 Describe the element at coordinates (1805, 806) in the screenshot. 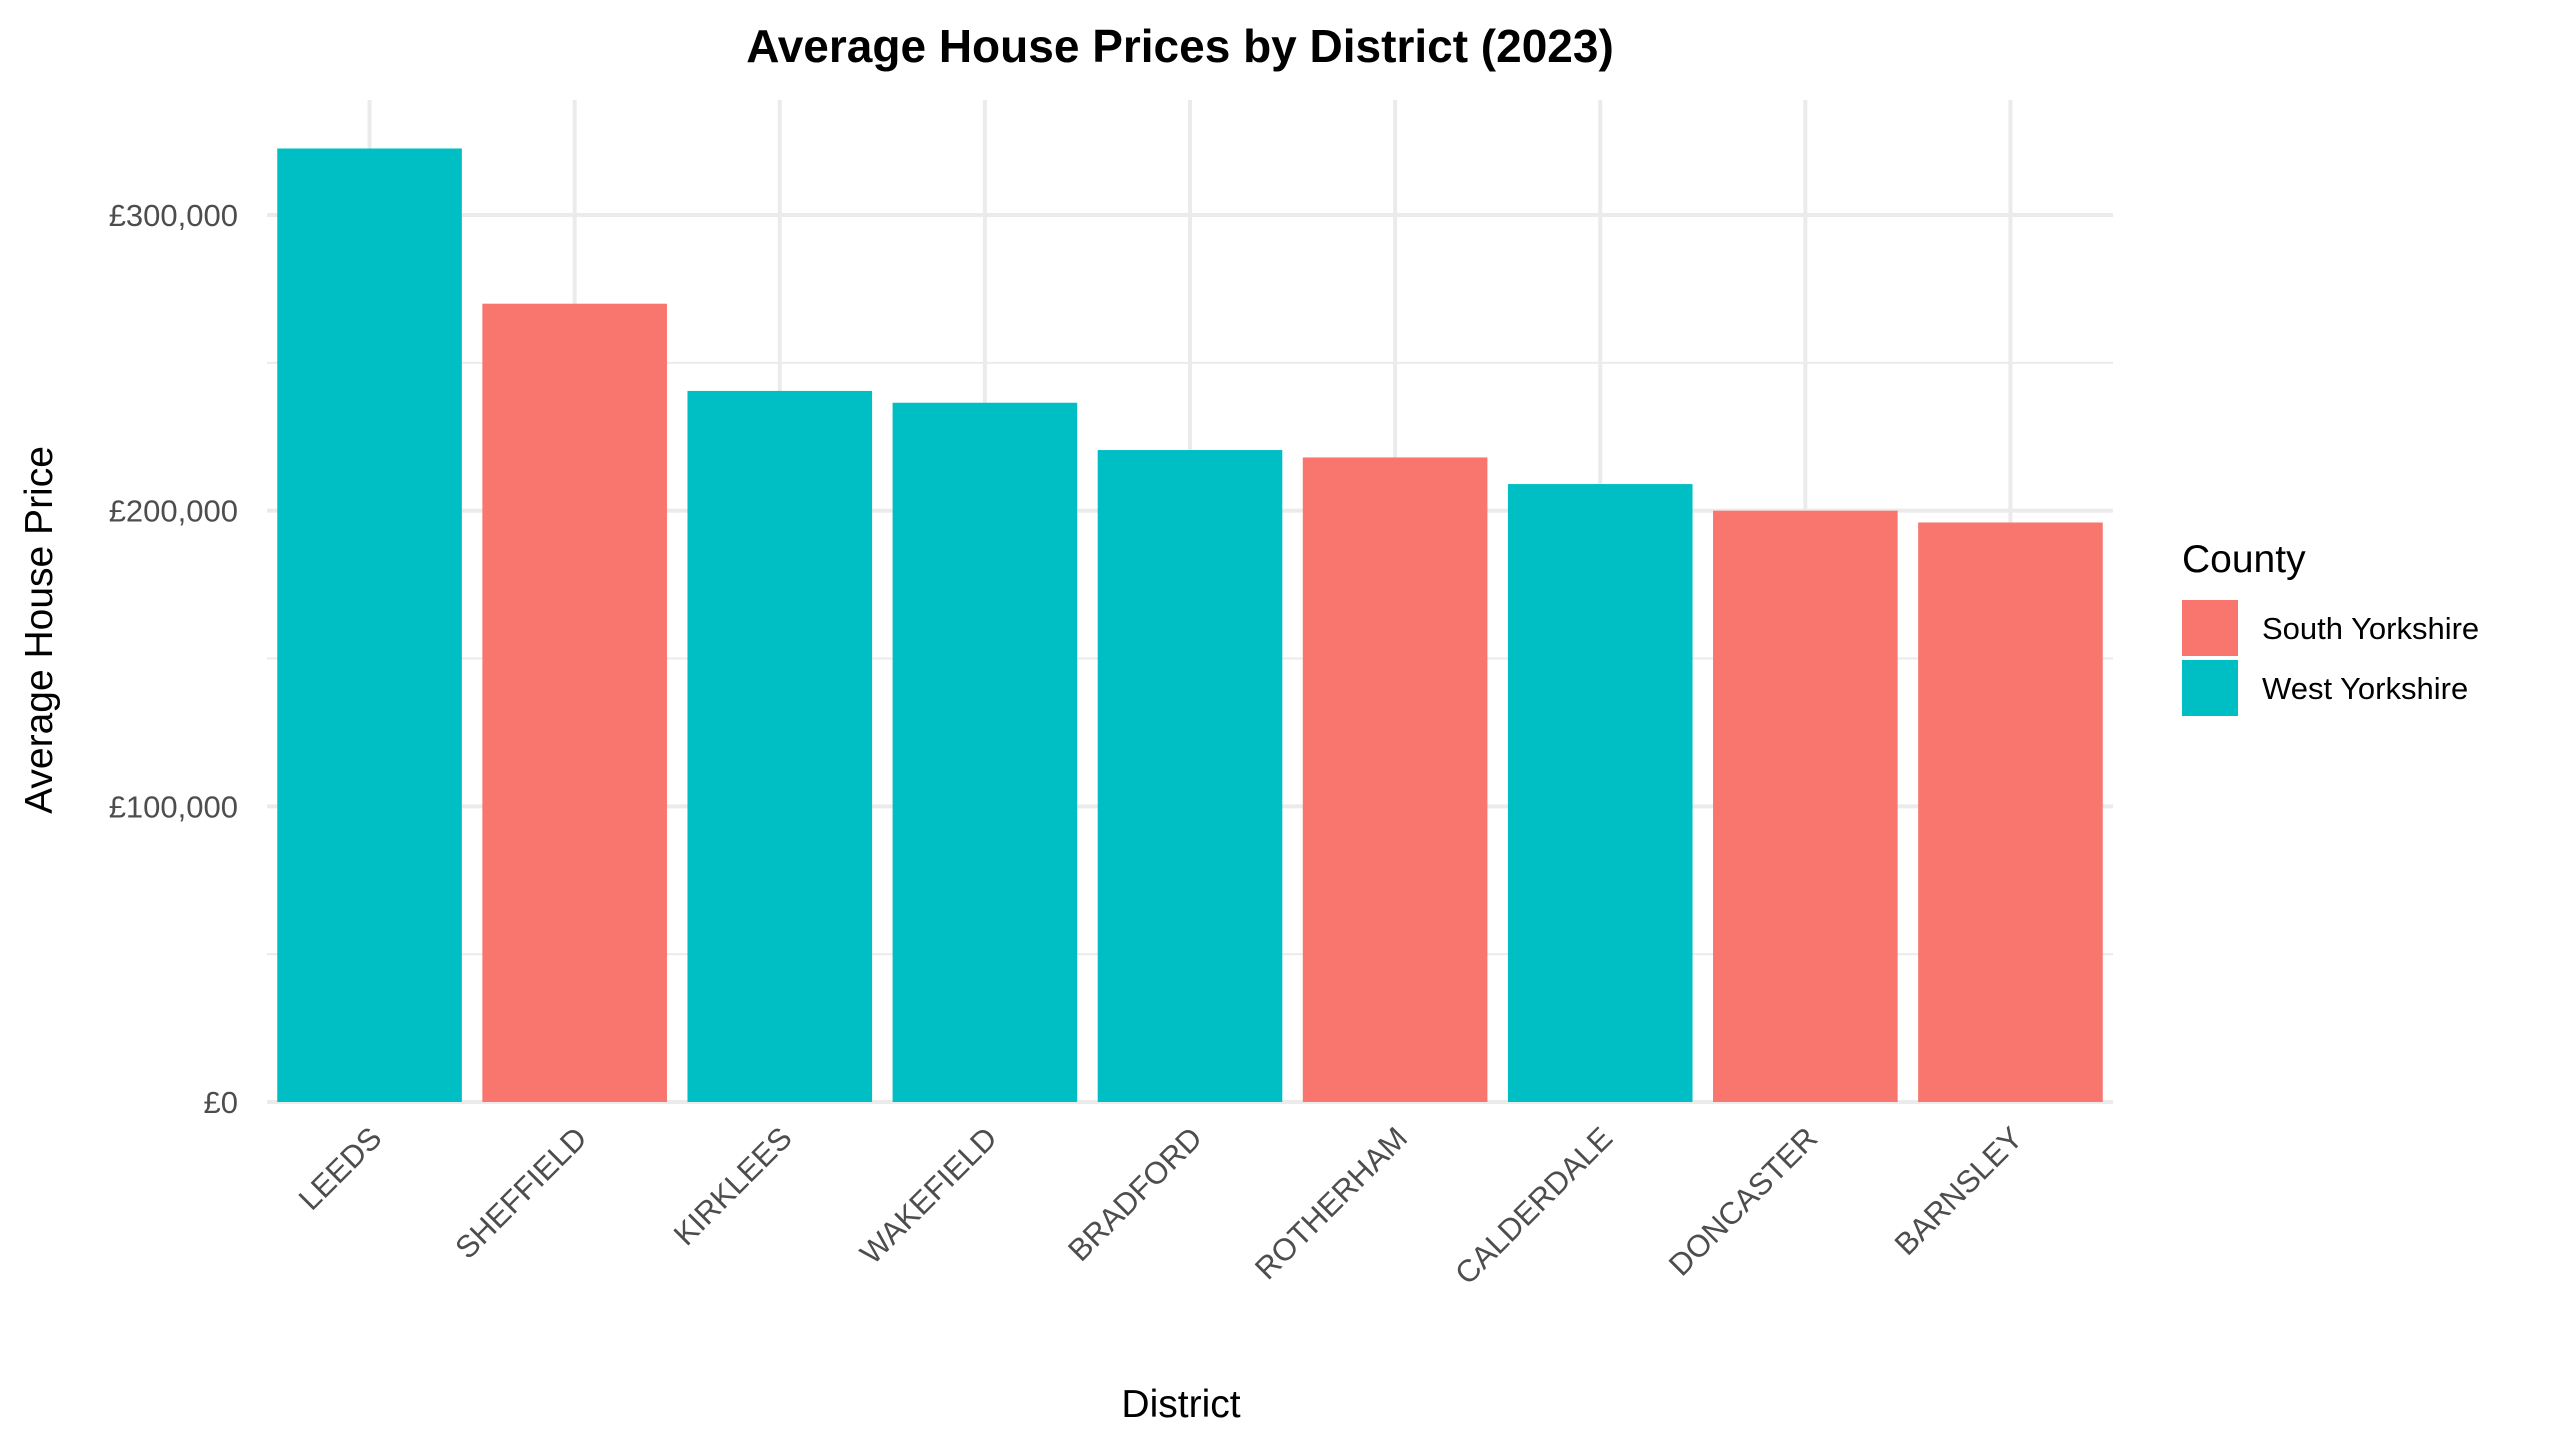

I see `bar-doncaster` at that location.